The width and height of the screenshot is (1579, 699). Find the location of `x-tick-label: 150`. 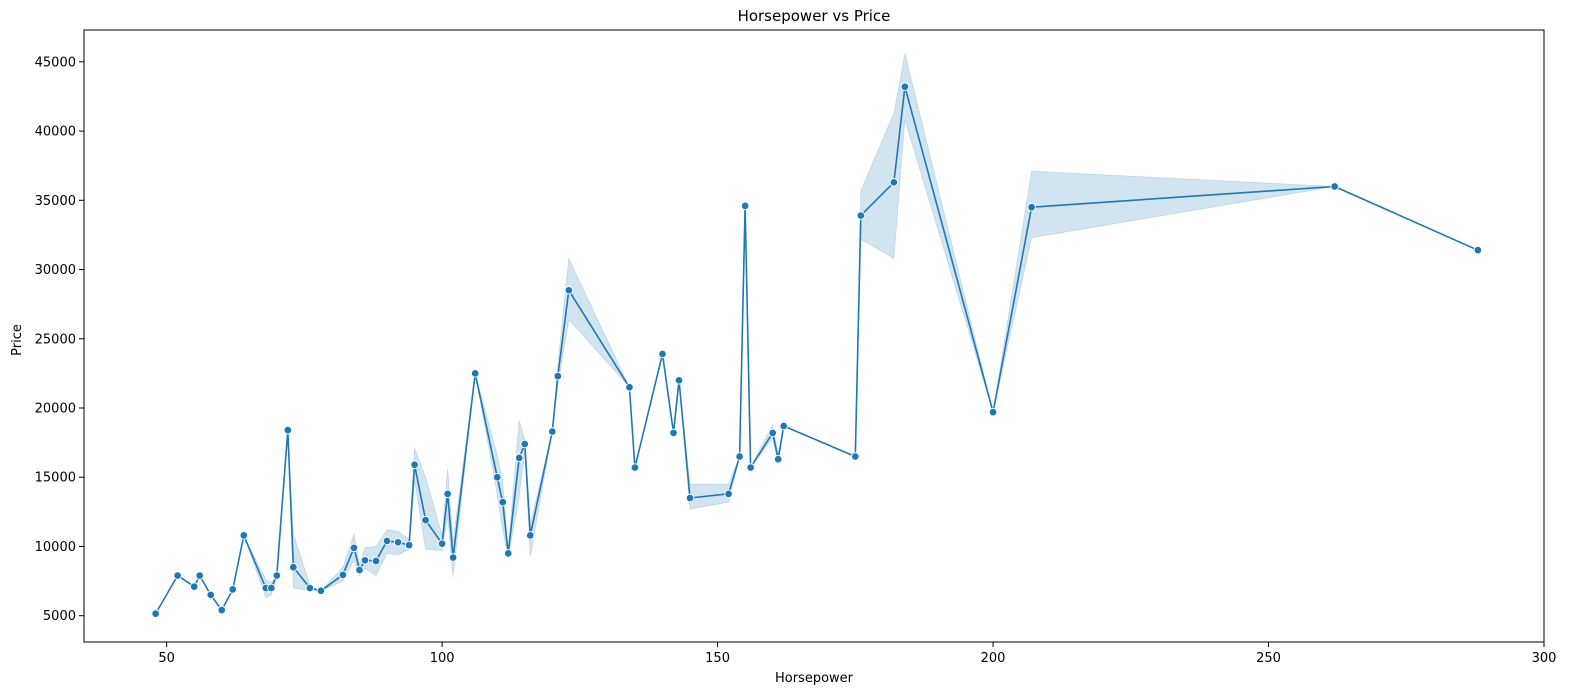

x-tick-label: 150 is located at coordinates (717, 658).